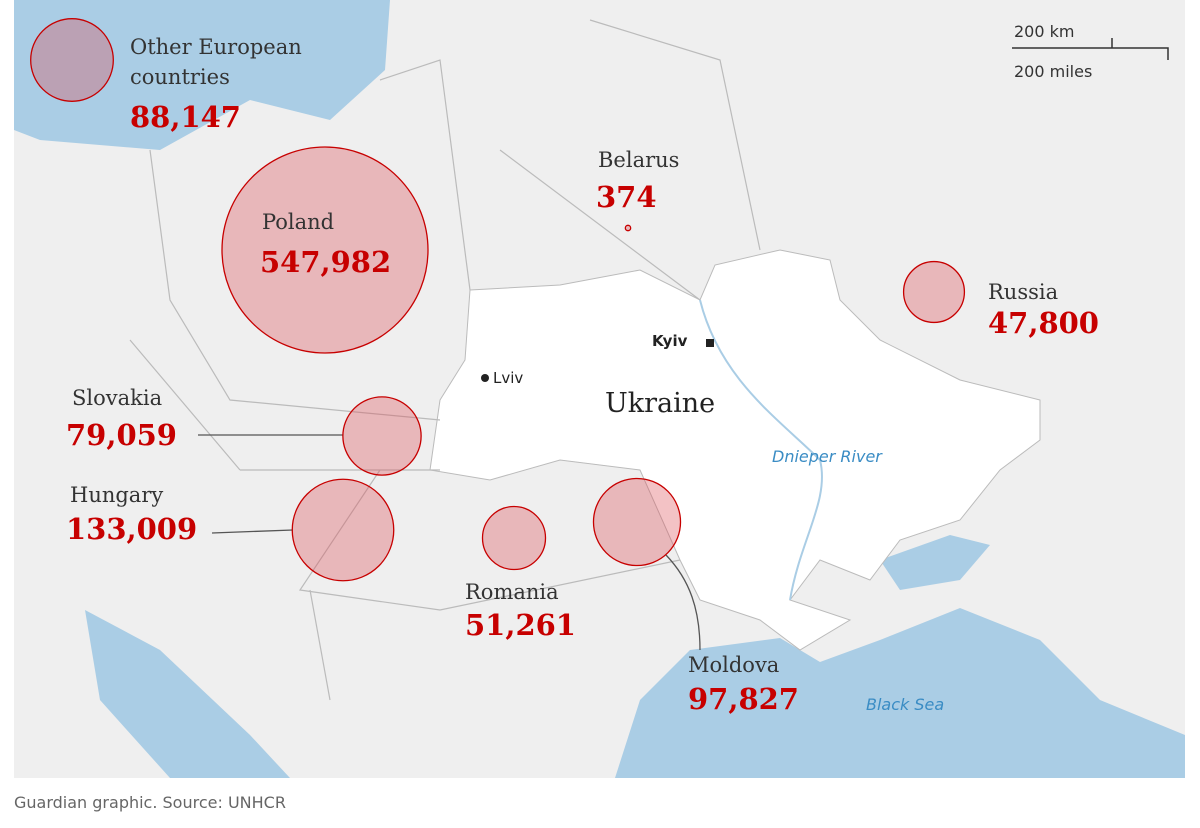 Image resolution: width=1200 pixels, height=828 pixels. I want to click on refugee-count: 133,009, so click(132, 529).